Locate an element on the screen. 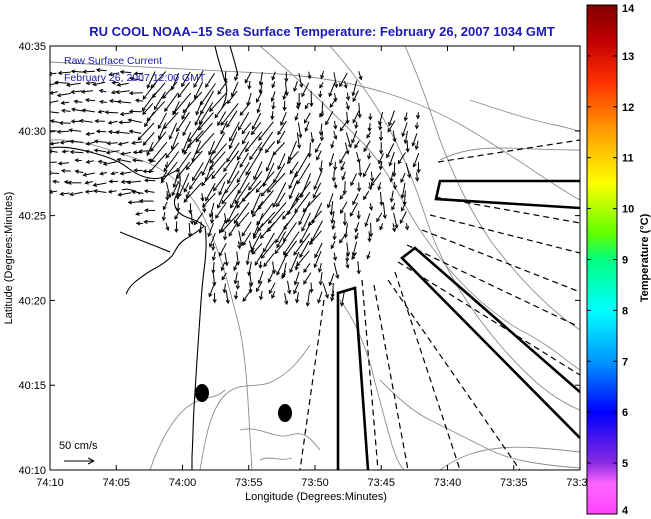  colorbar-tick-label: 12 is located at coordinates (628, 108).